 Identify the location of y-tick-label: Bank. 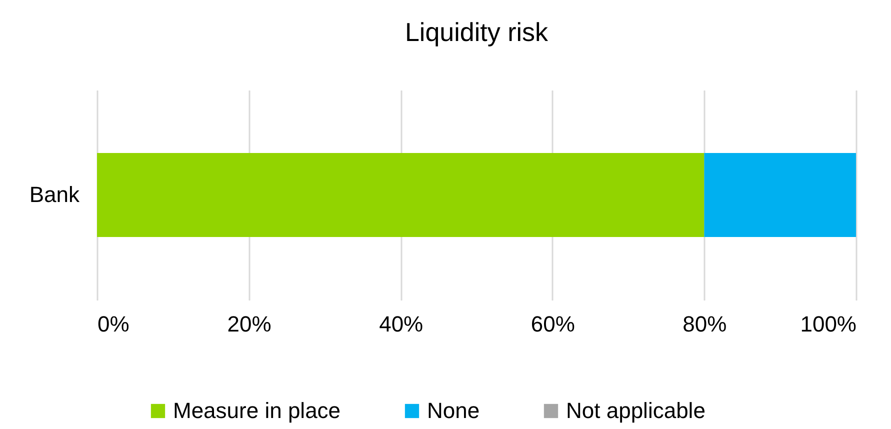
(54, 194).